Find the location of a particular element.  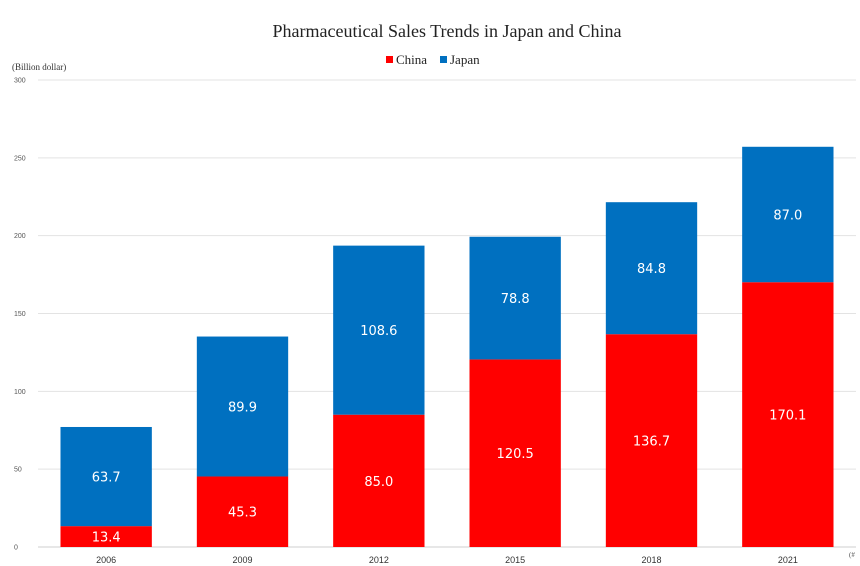

legend: China Japan is located at coordinates (433, 59).